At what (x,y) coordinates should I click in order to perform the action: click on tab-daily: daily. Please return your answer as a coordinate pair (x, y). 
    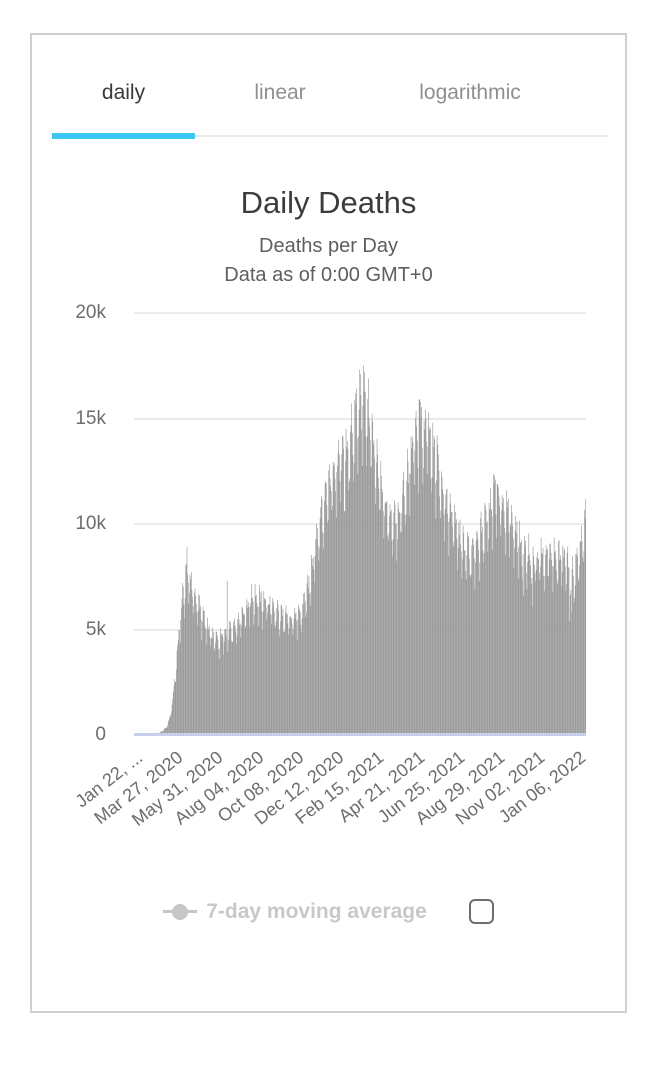
    Looking at the image, I should click on (123, 92).